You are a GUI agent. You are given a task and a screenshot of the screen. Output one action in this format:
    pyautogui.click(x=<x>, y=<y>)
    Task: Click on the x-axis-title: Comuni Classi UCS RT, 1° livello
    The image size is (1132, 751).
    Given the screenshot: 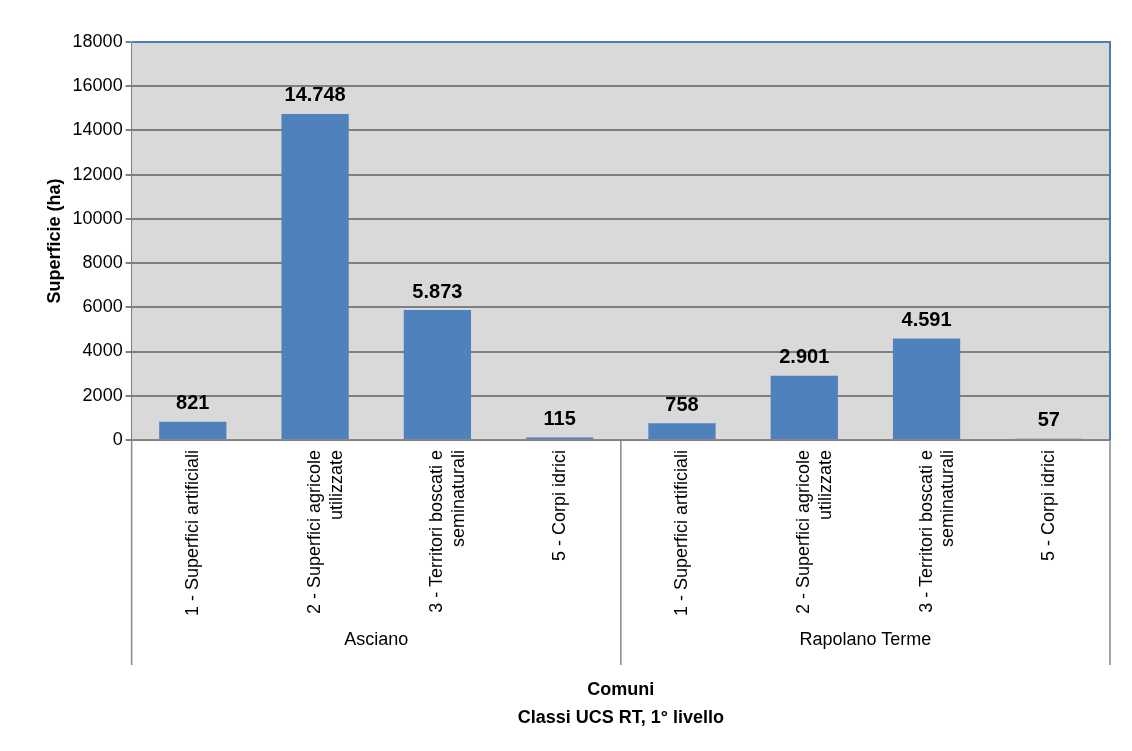 What is the action you would take?
    pyautogui.click(x=620, y=702)
    